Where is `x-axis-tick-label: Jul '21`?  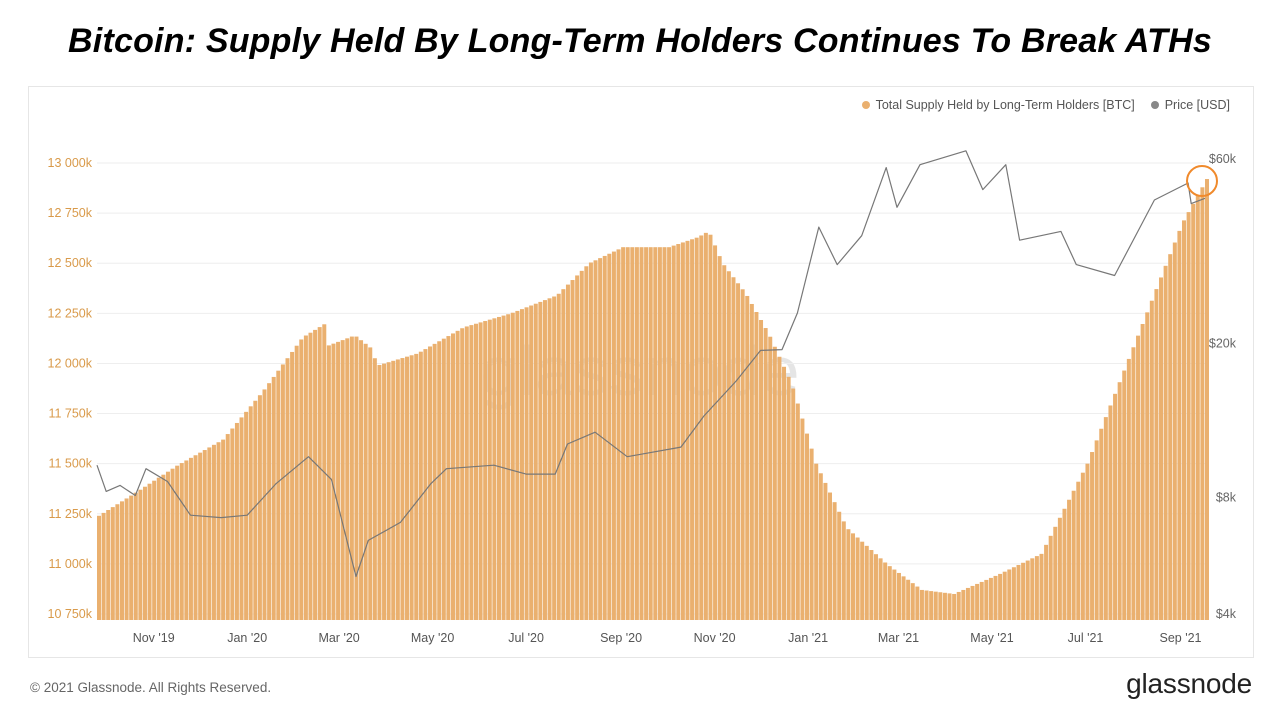 x-axis-tick-label: Jul '21 is located at coordinates (1086, 638).